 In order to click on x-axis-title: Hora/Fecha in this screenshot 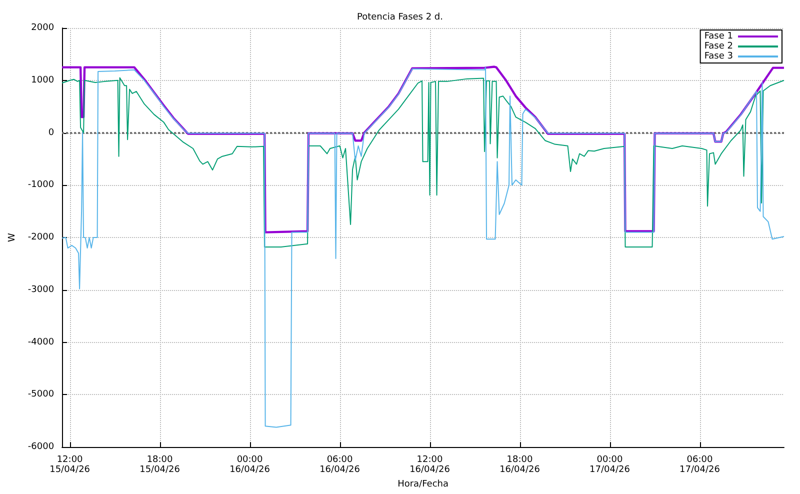, I will do `click(423, 485)`.